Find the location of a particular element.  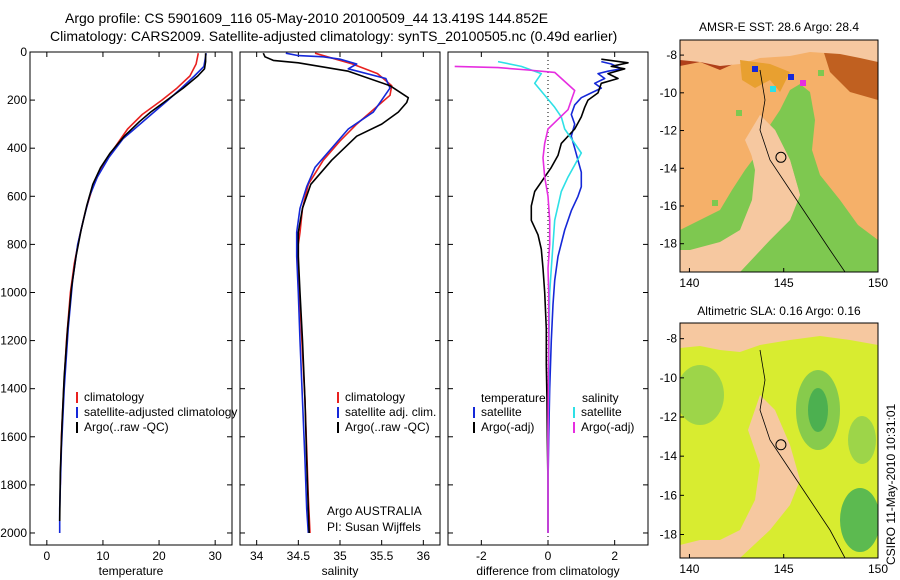

sla_map-lat-tick-label: -16 is located at coordinates (669, 495).